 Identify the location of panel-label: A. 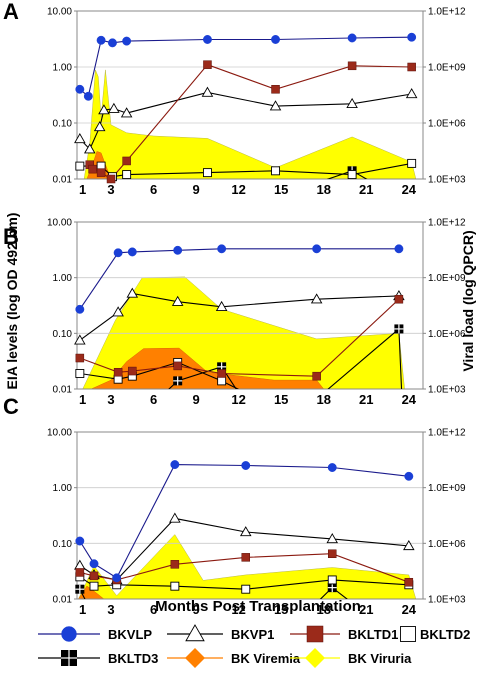
(11, 12).